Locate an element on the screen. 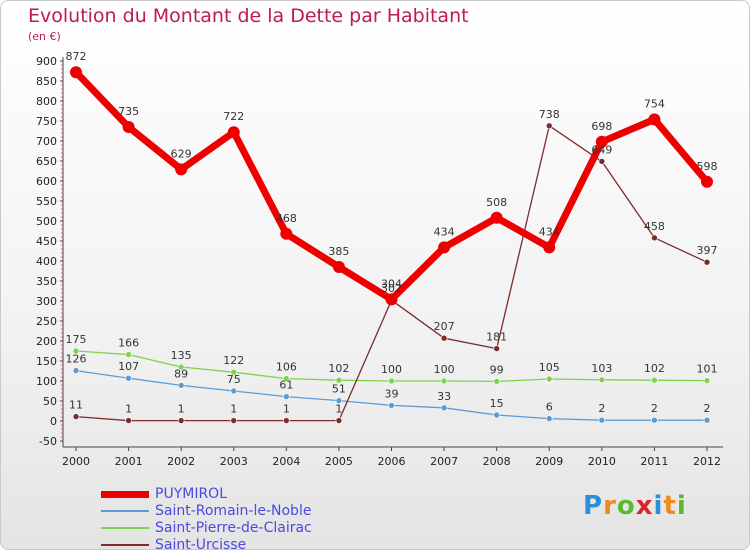  data-label: 106 is located at coordinates (286, 367).